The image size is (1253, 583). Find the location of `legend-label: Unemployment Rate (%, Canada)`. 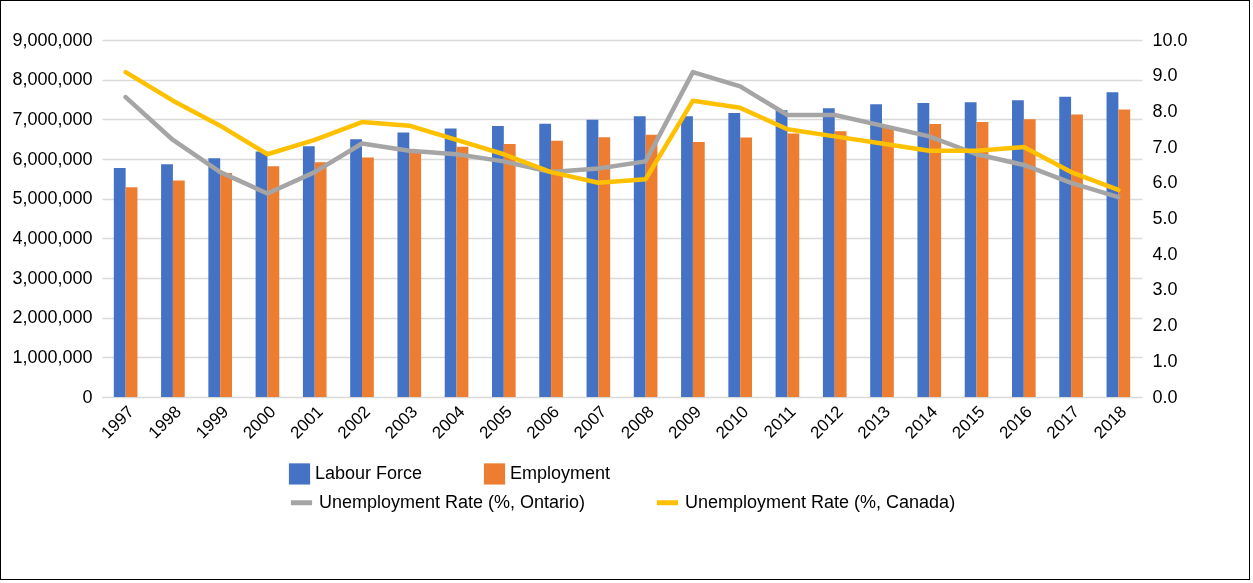

legend-label: Unemployment Rate (%, Canada) is located at coordinates (820, 501).